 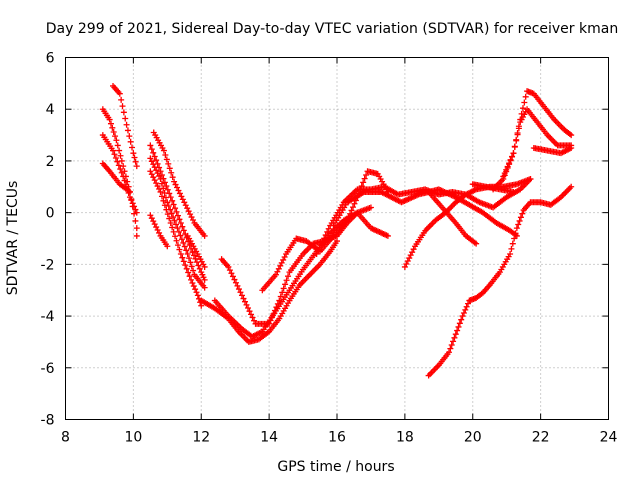 I want to click on y-tick-label: 4, so click(x=50, y=110).